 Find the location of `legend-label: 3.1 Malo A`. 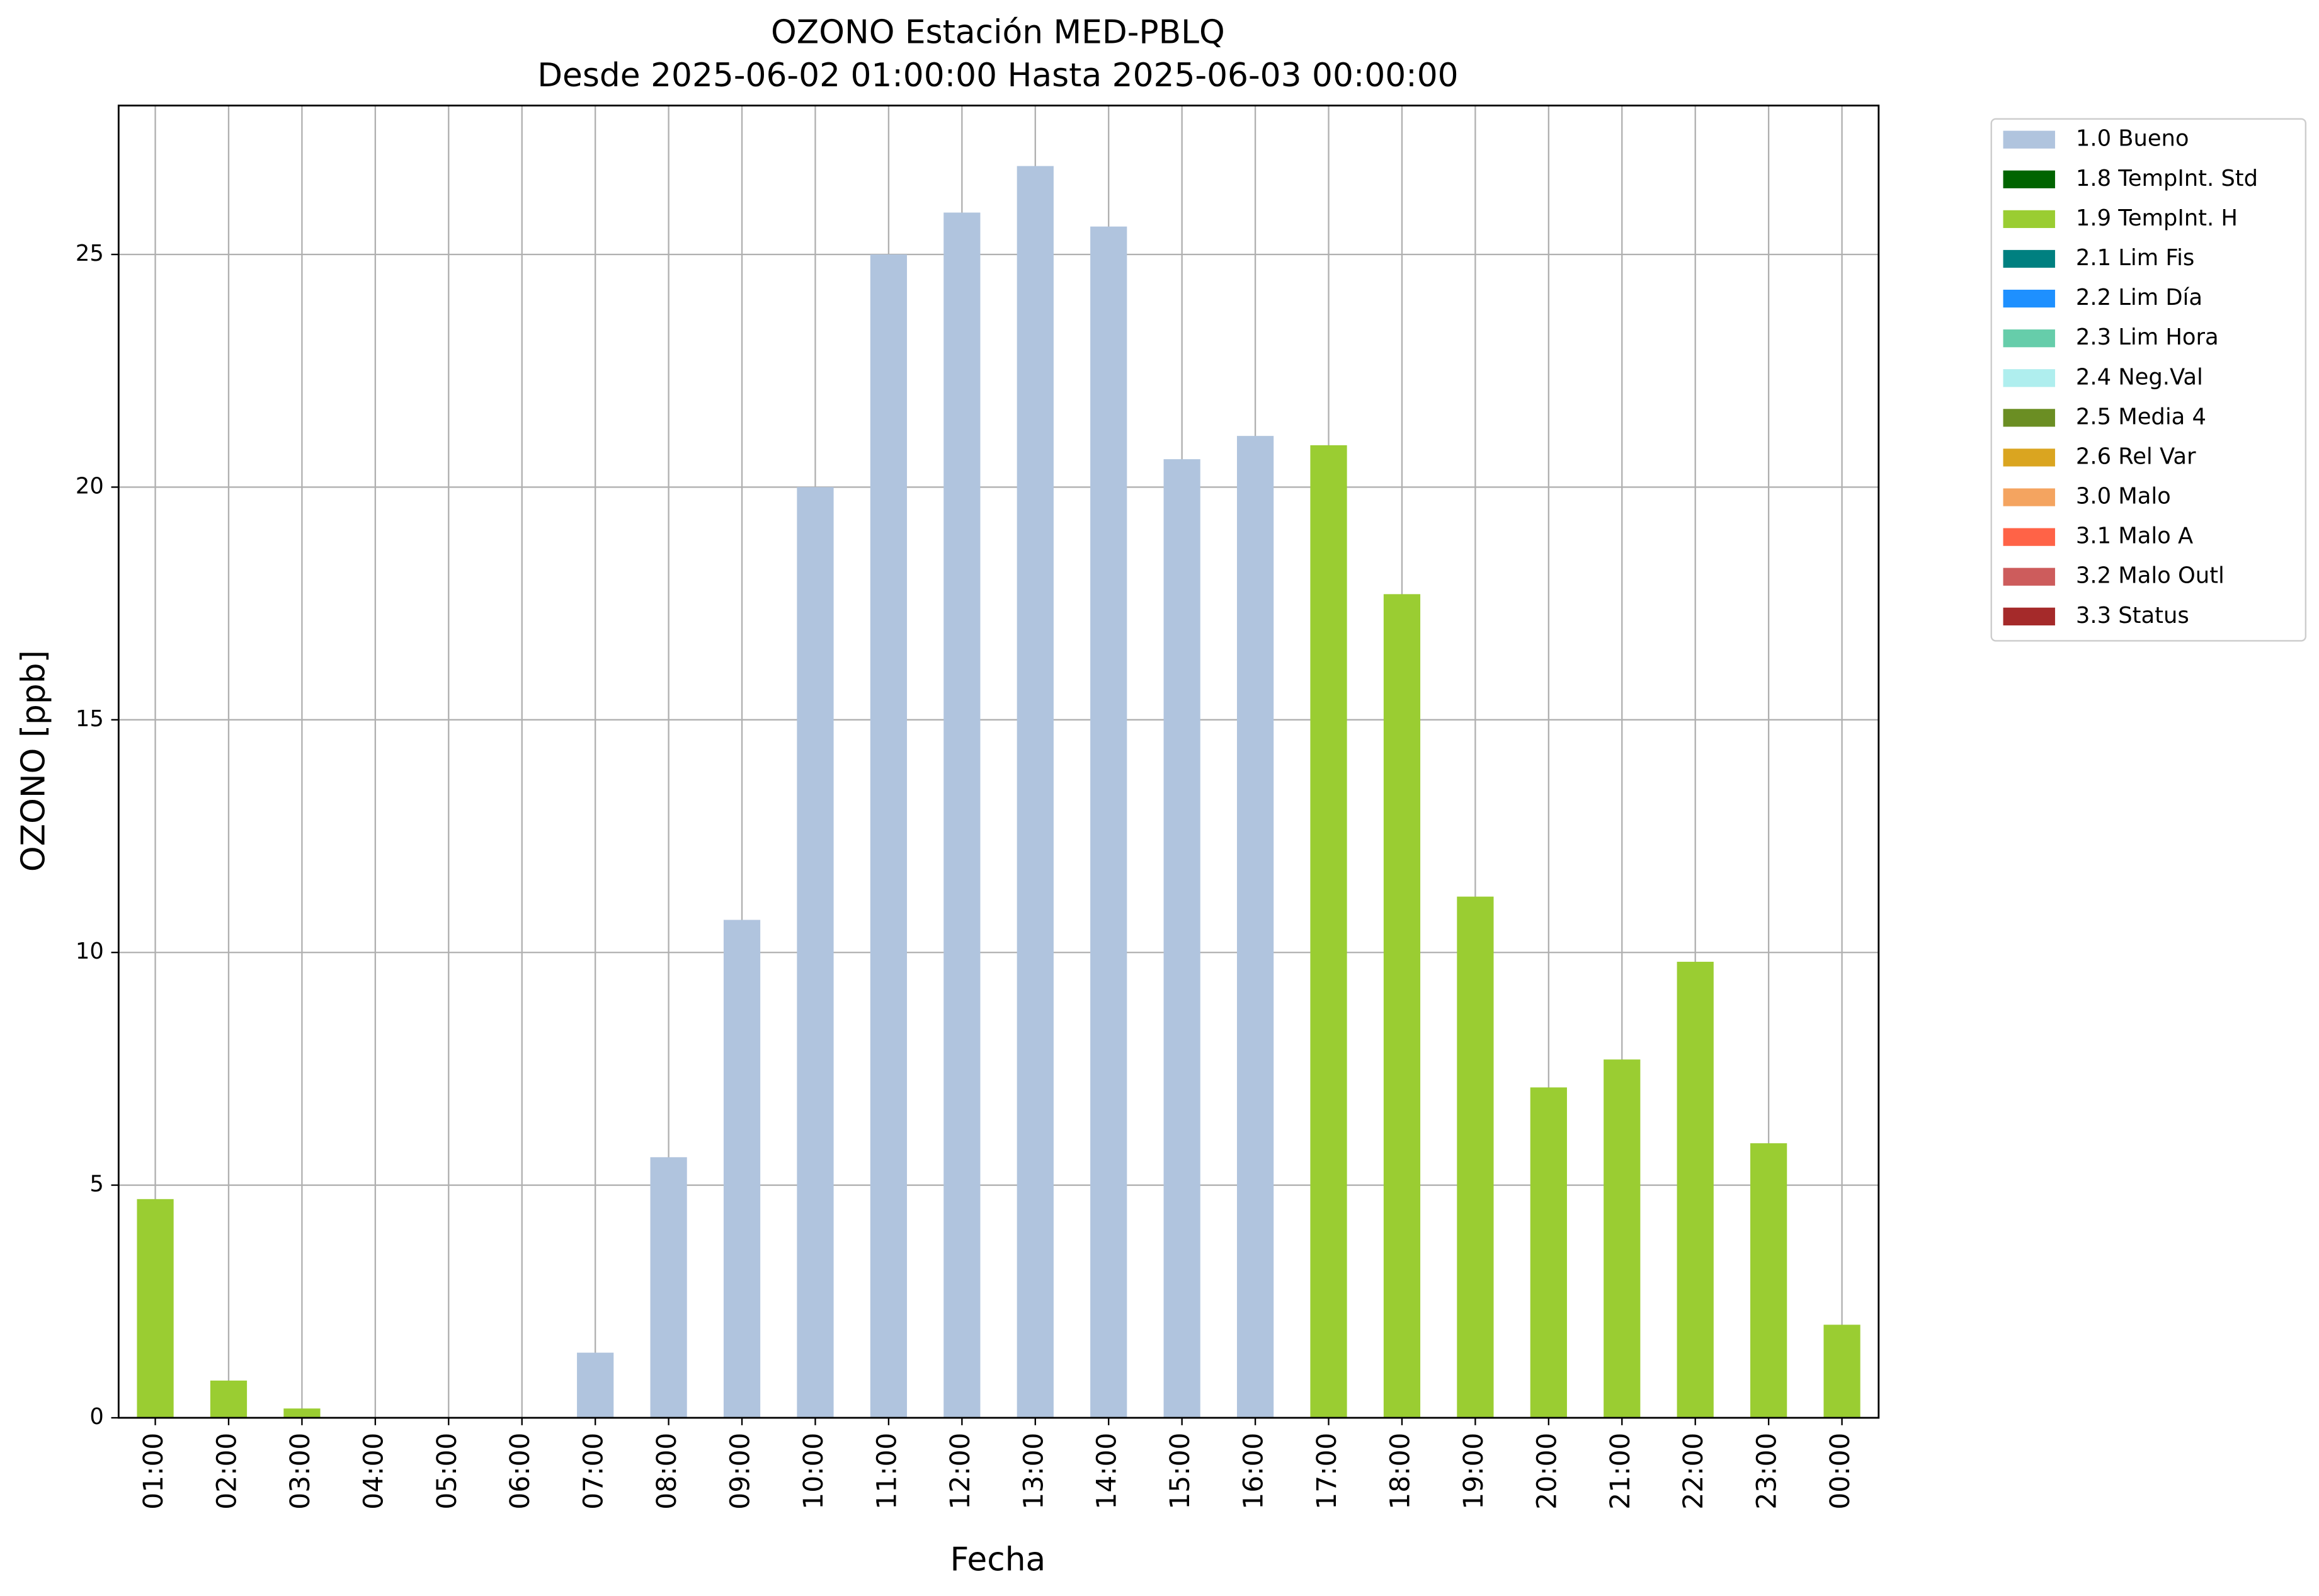

legend-label: 3.1 Malo A is located at coordinates (2134, 536).